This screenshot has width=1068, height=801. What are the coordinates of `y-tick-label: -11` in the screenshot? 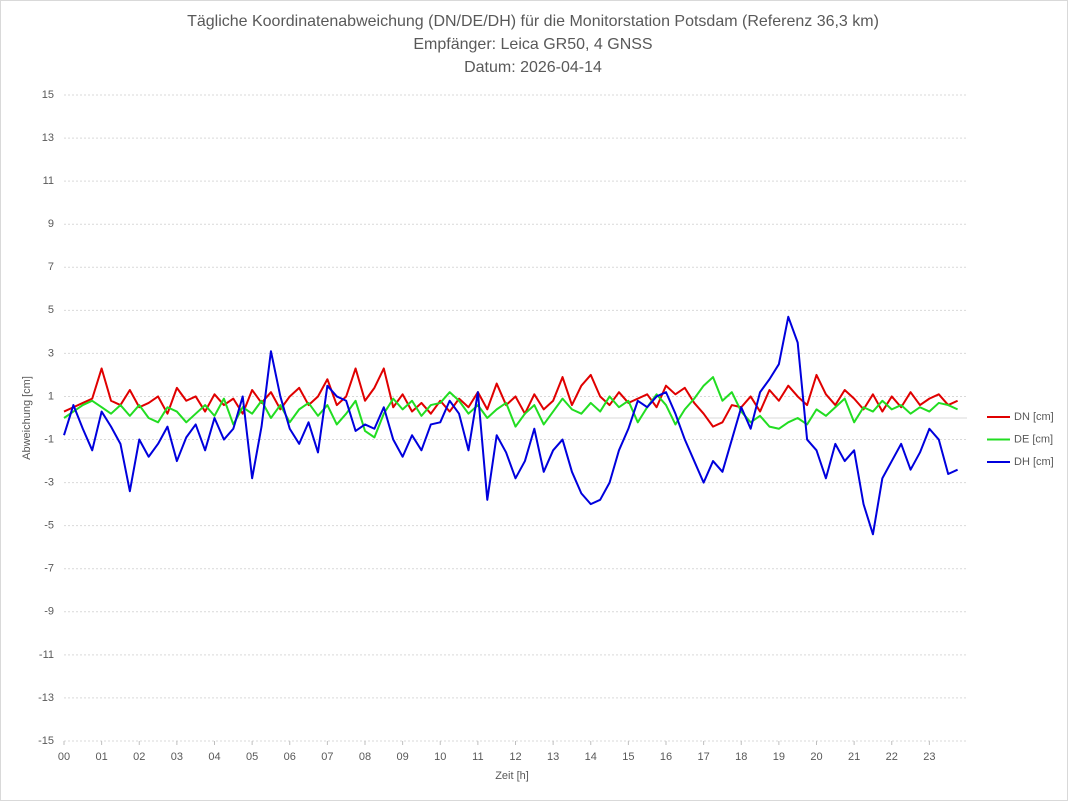 It's located at (46, 655).